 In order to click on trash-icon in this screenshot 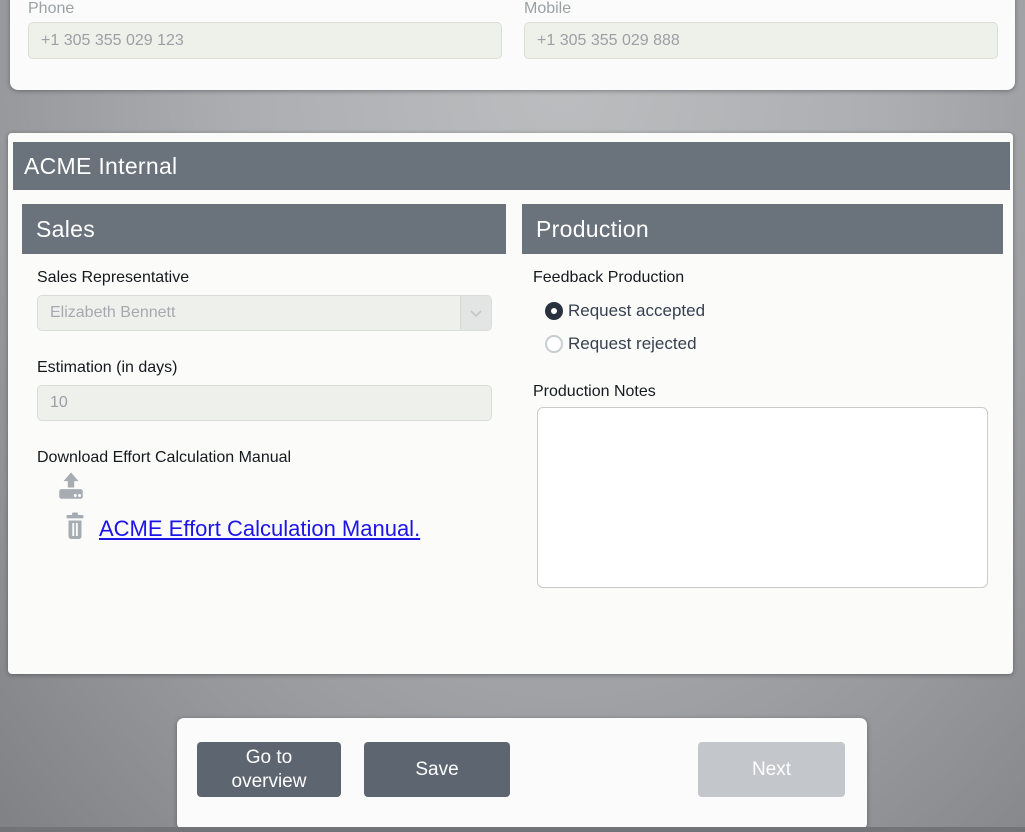, I will do `click(75, 526)`.